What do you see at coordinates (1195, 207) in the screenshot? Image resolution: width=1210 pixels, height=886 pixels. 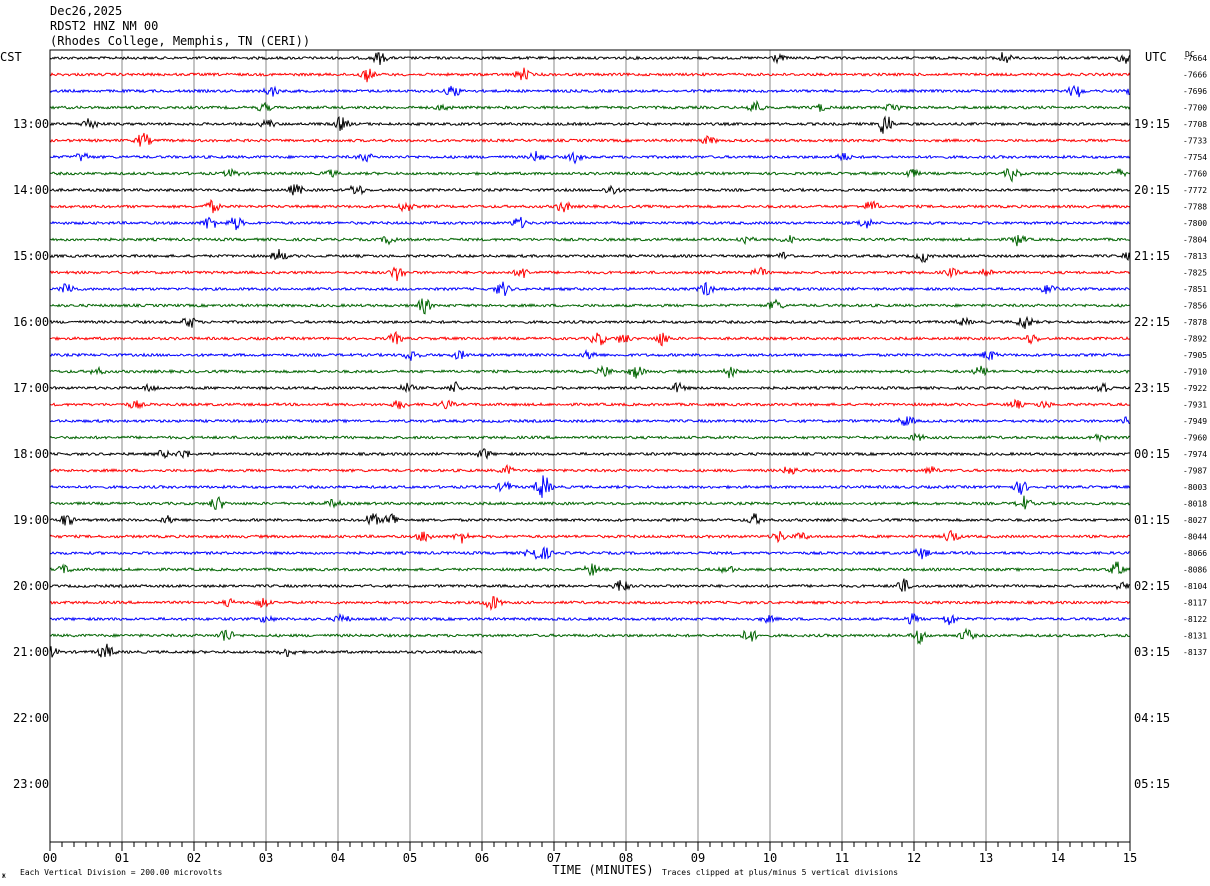 I see `dc-offset-label: -7788` at bounding box center [1195, 207].